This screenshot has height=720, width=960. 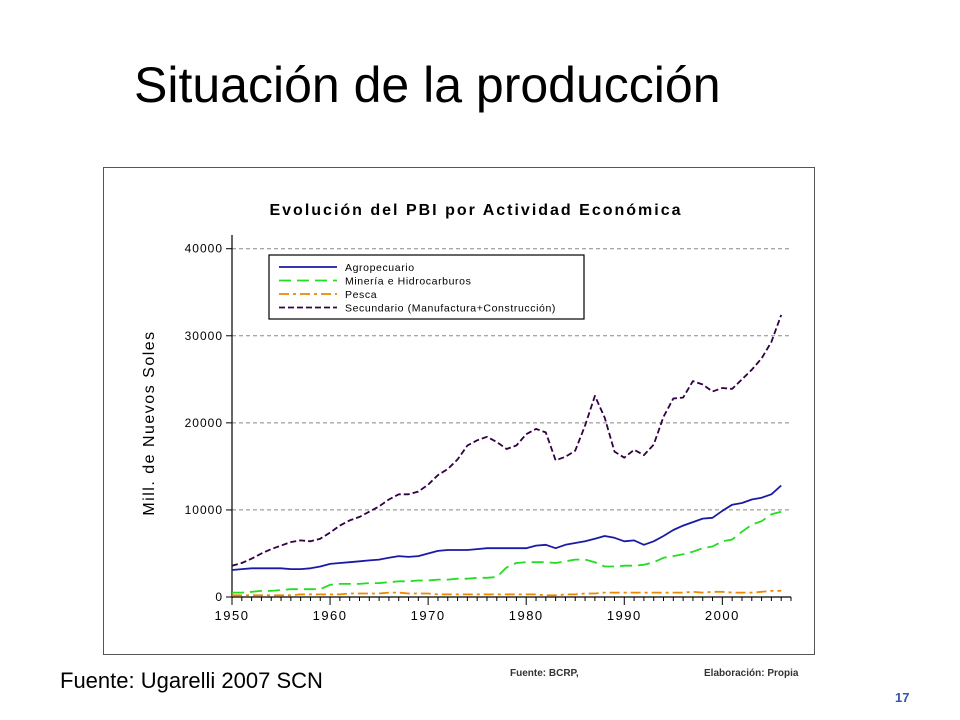 What do you see at coordinates (361, 295) in the screenshot?
I see `legend-label-3: Pesca` at bounding box center [361, 295].